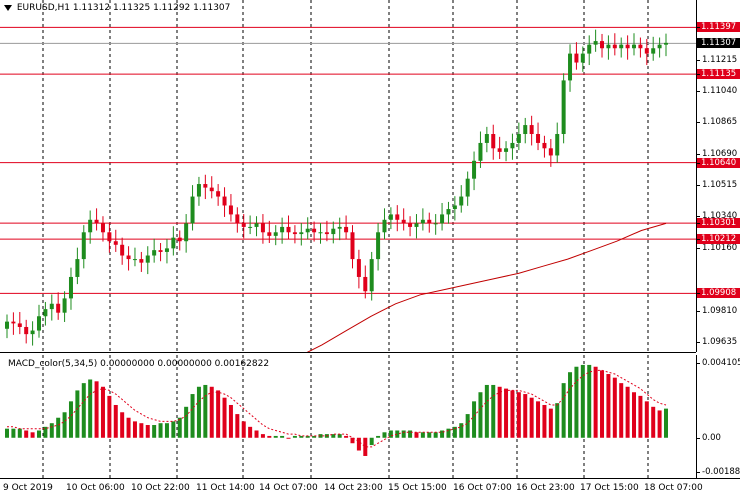  I want to click on chart-menu-triangle-icon, so click(8, 7).